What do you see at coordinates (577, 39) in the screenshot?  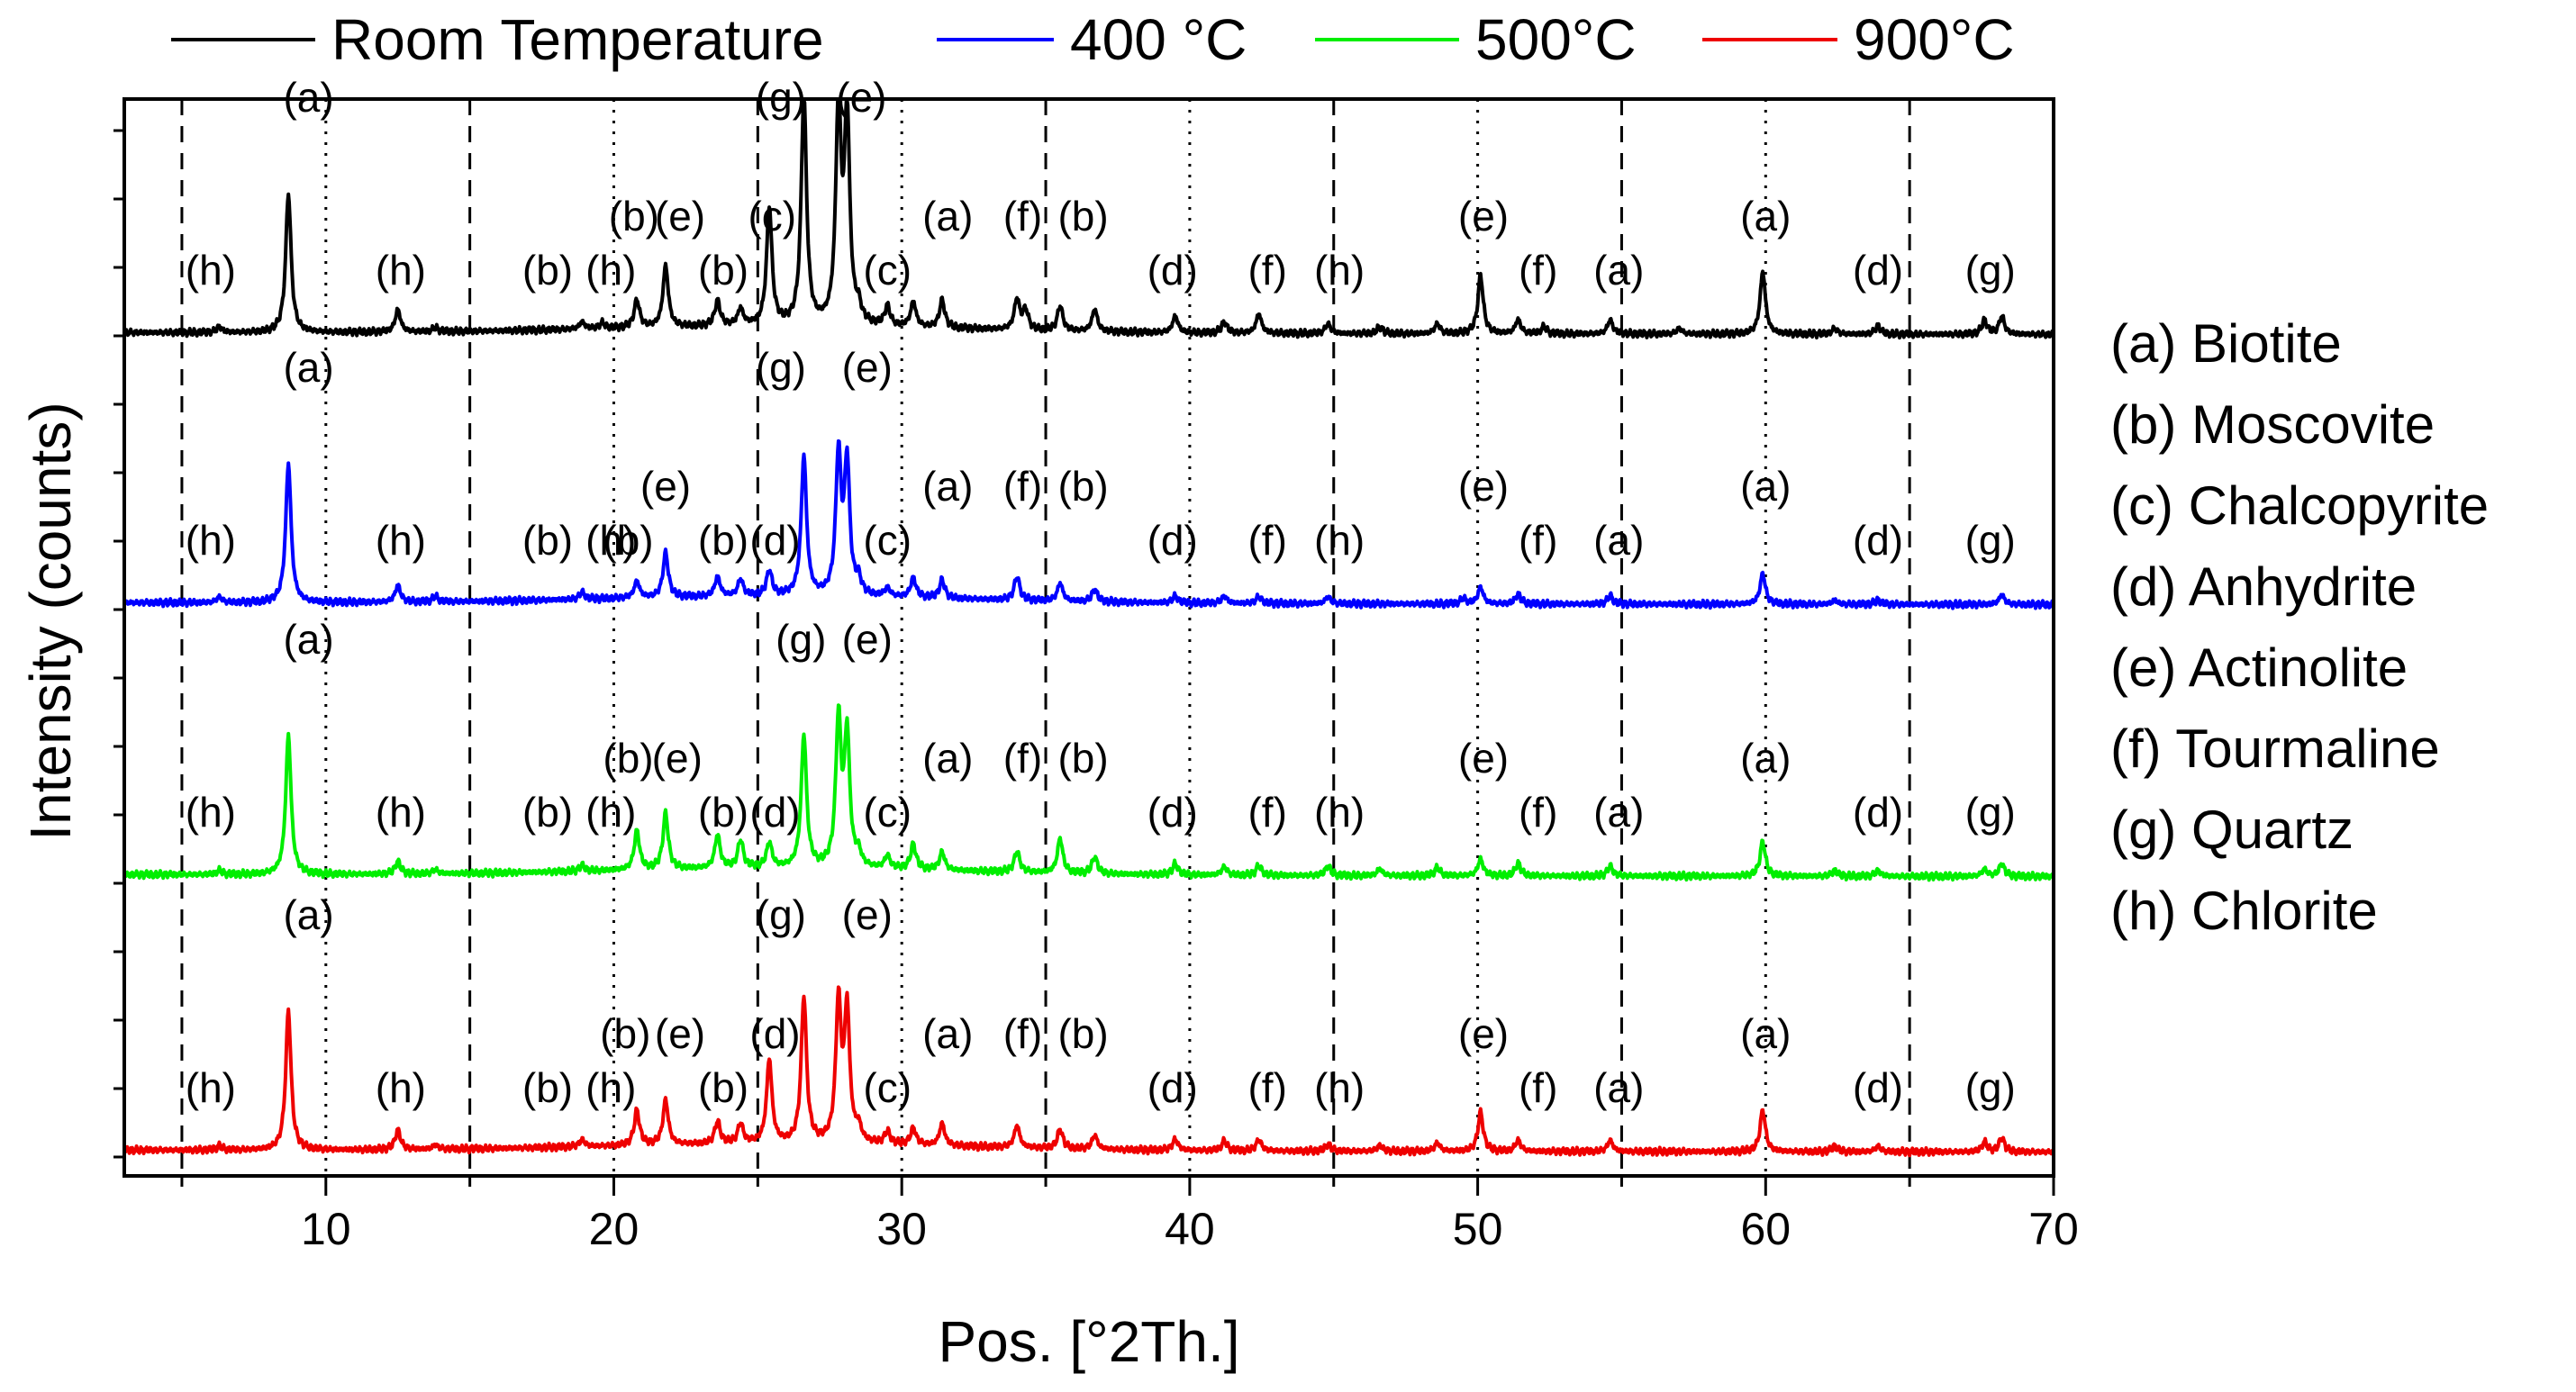 I see `legend-label: Room Temperature` at bounding box center [577, 39].